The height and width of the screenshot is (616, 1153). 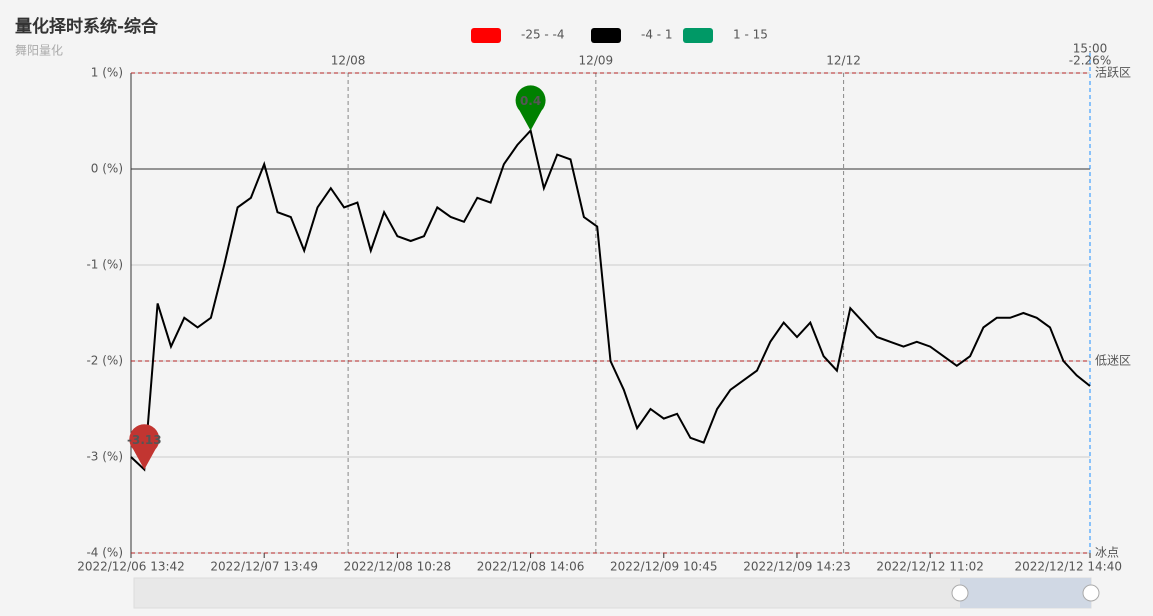 I want to click on x-tick-label: 2022/12/12 14:40, so click(x=1068, y=567).